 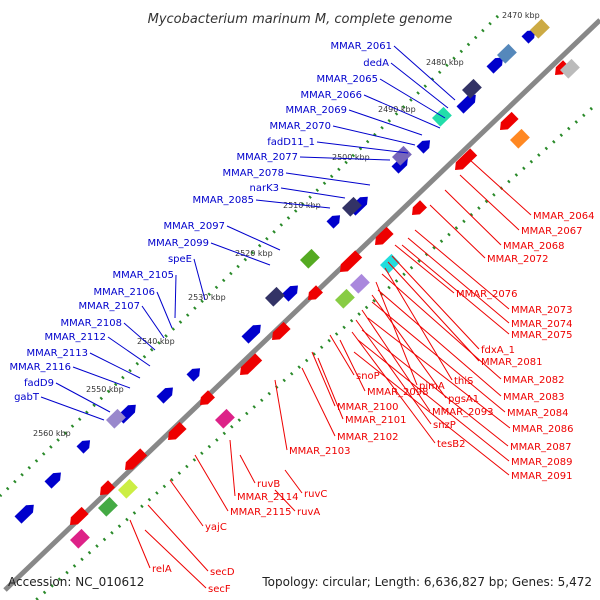 What do you see at coordinates (254, 253) in the screenshot?
I see `kbp-tick-label: 2520 kbp` at bounding box center [254, 253].